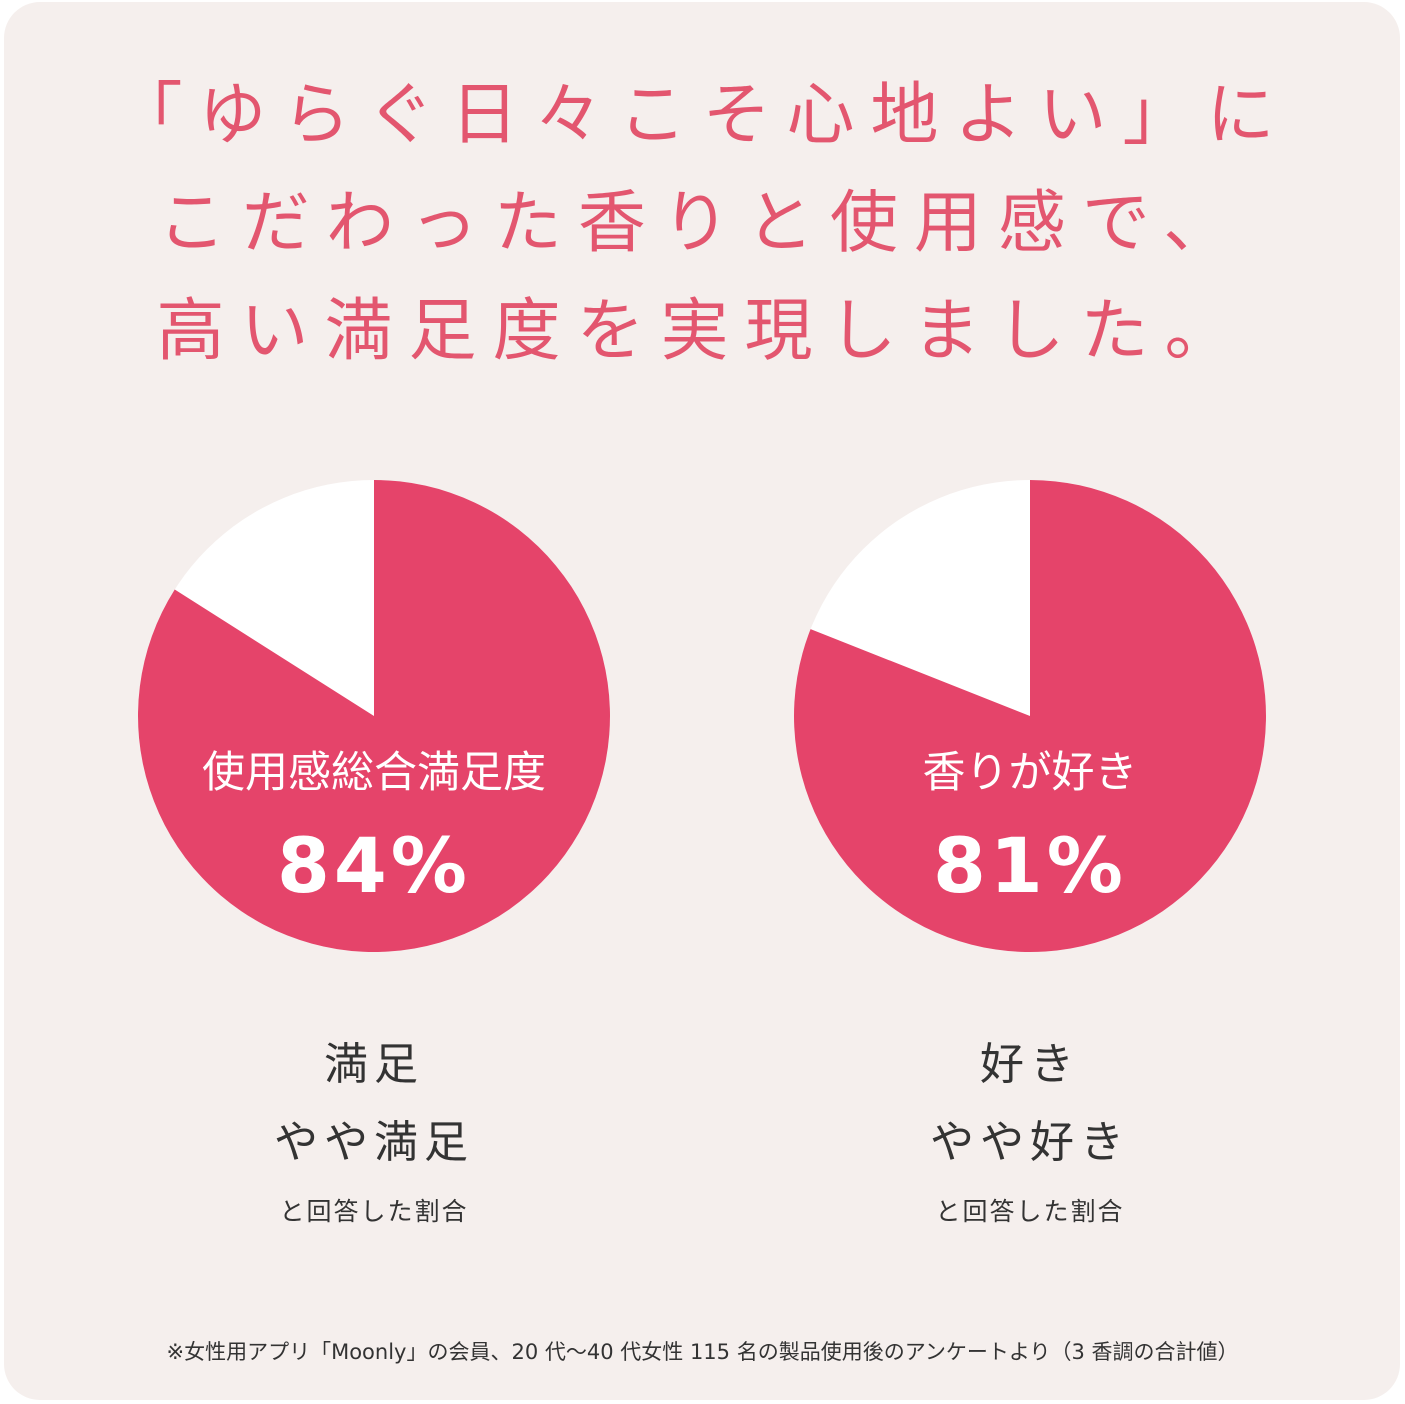 The width and height of the screenshot is (1405, 1404). I want to click on caption-line-1: 満足, so click(374, 1064).